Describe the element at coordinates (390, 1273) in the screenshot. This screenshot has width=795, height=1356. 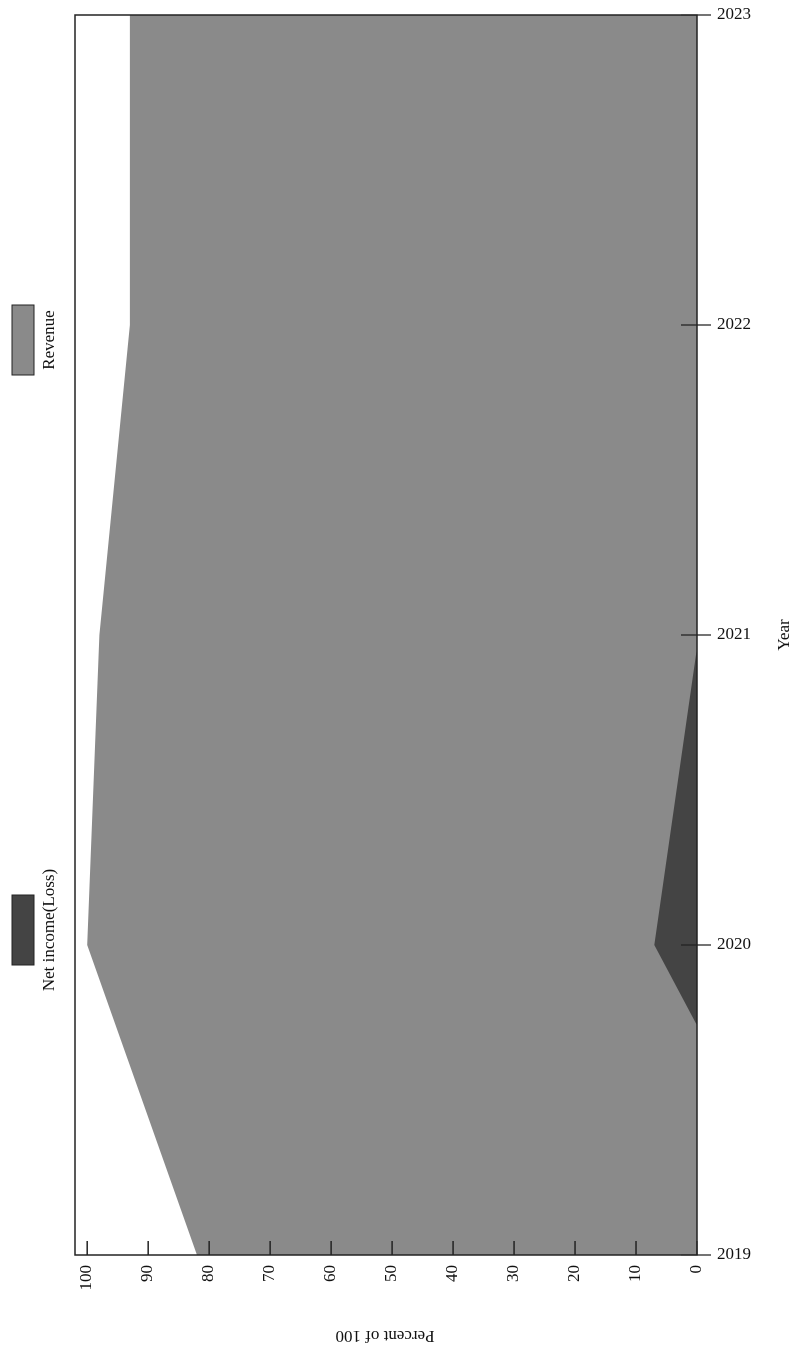
I see `y-tick-label: 50` at that location.